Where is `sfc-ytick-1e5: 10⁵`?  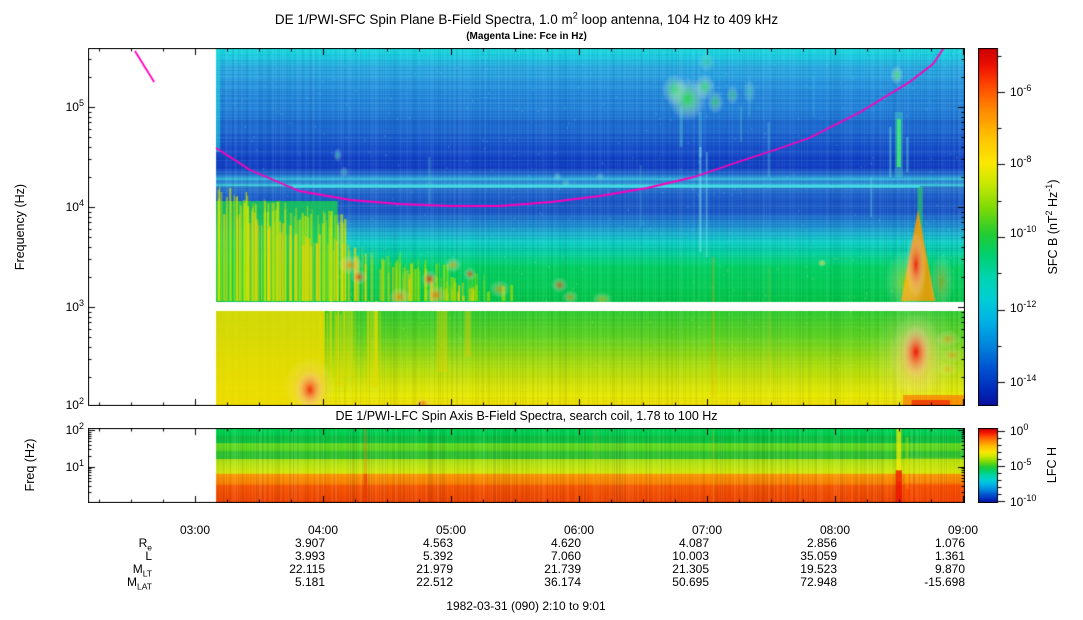
sfc-ytick-1e5: 10⁵ is located at coordinates (74, 106).